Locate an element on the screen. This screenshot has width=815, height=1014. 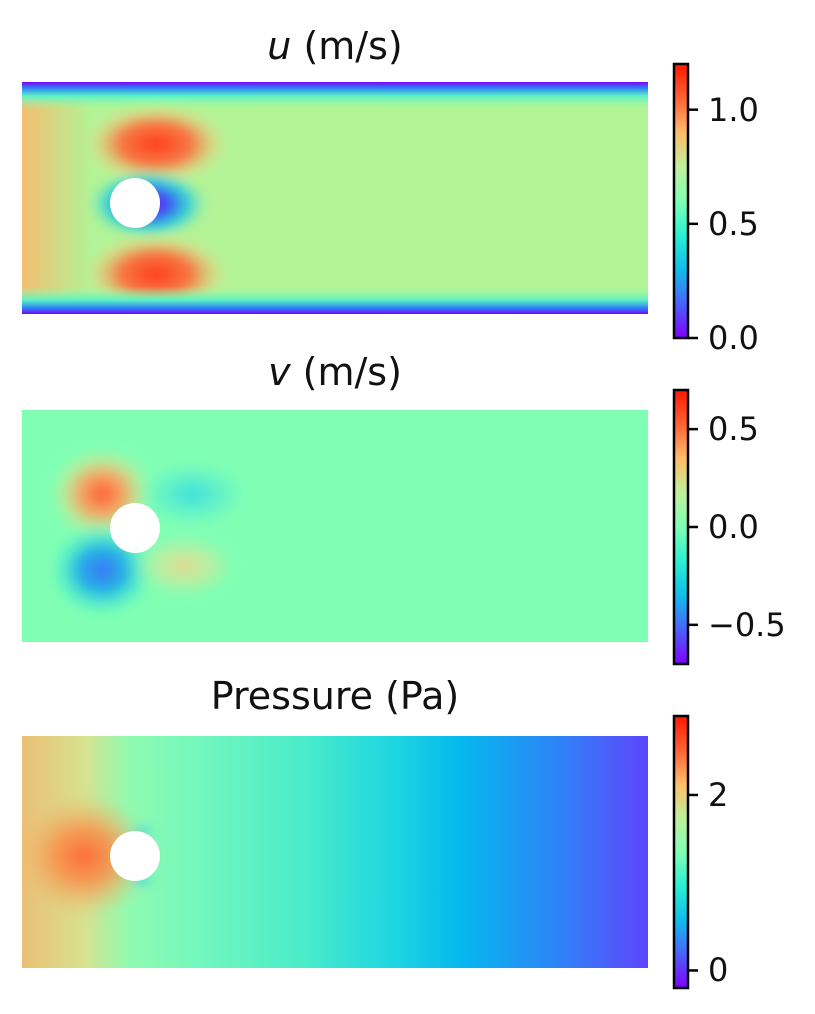
u-colorbar-tick-label: 0.0 is located at coordinates (733, 338).